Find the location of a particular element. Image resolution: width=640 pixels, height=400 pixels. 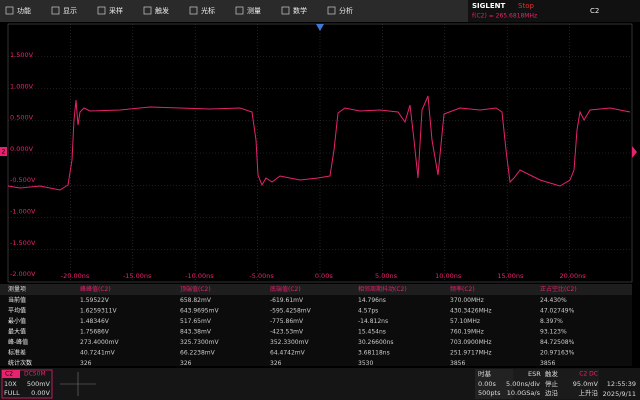

table-cell: 30.26600ns is located at coordinates (376, 342).